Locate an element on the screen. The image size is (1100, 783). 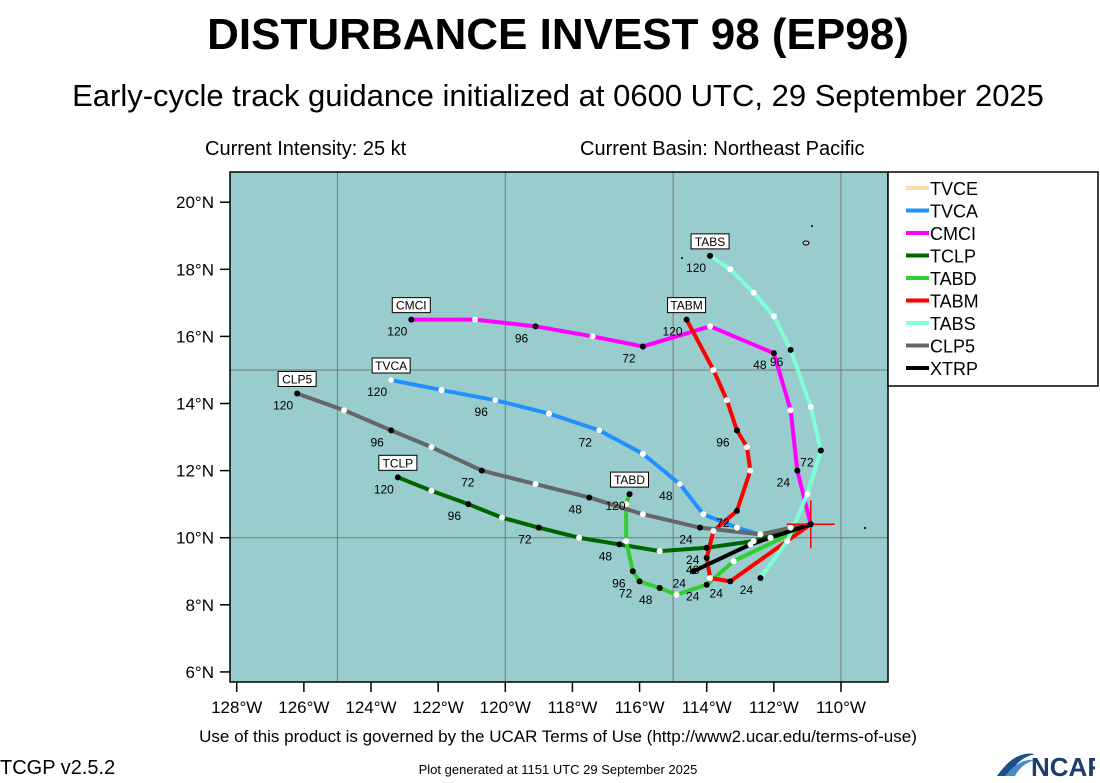
page-title: DISTURBANCE INVEST 98 (EP98) is located at coordinates (558, 34).